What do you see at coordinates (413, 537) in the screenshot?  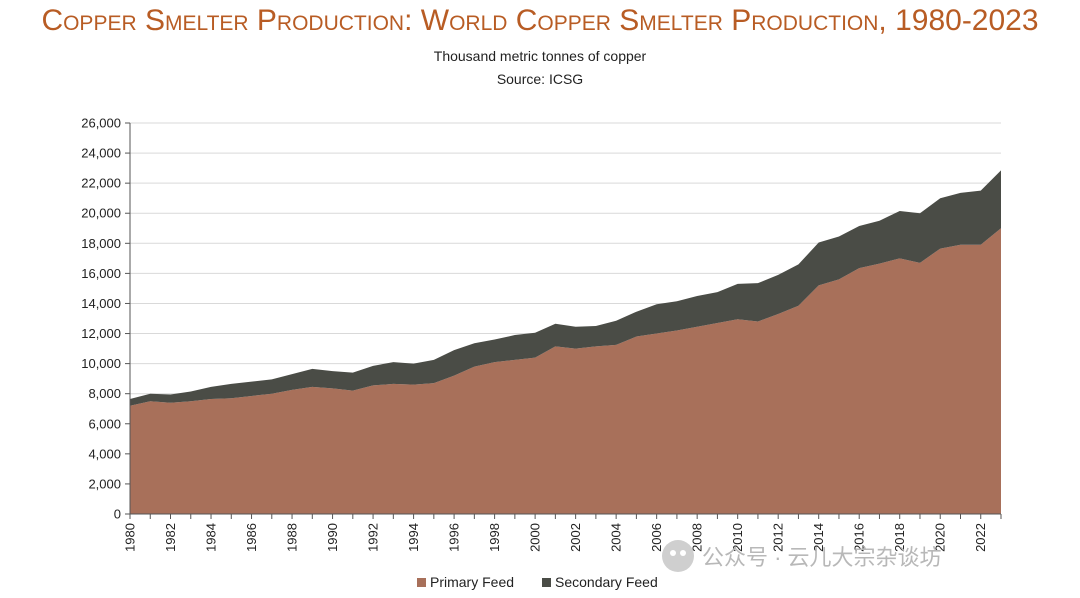 I see `x-tick-label: 1994` at bounding box center [413, 537].